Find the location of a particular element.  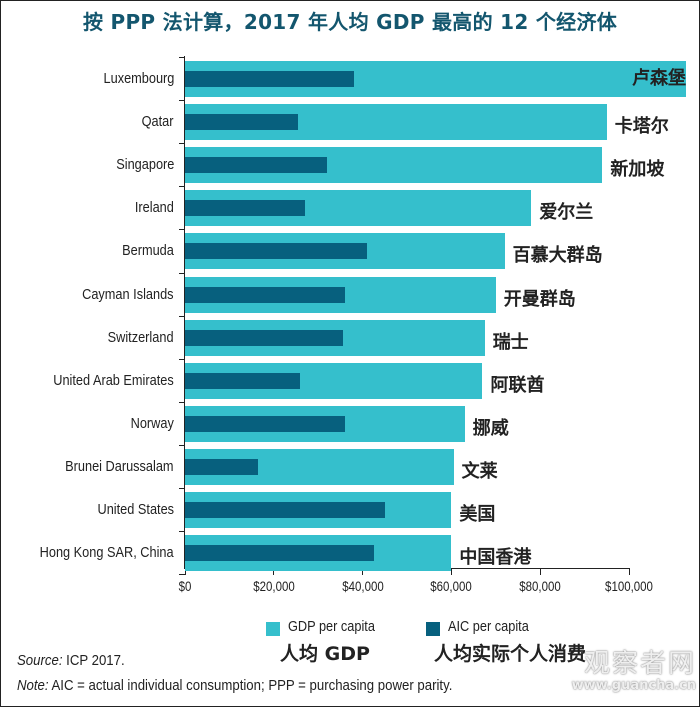

bar-row: Singapore 新加坡 is located at coordinates (350, 168).